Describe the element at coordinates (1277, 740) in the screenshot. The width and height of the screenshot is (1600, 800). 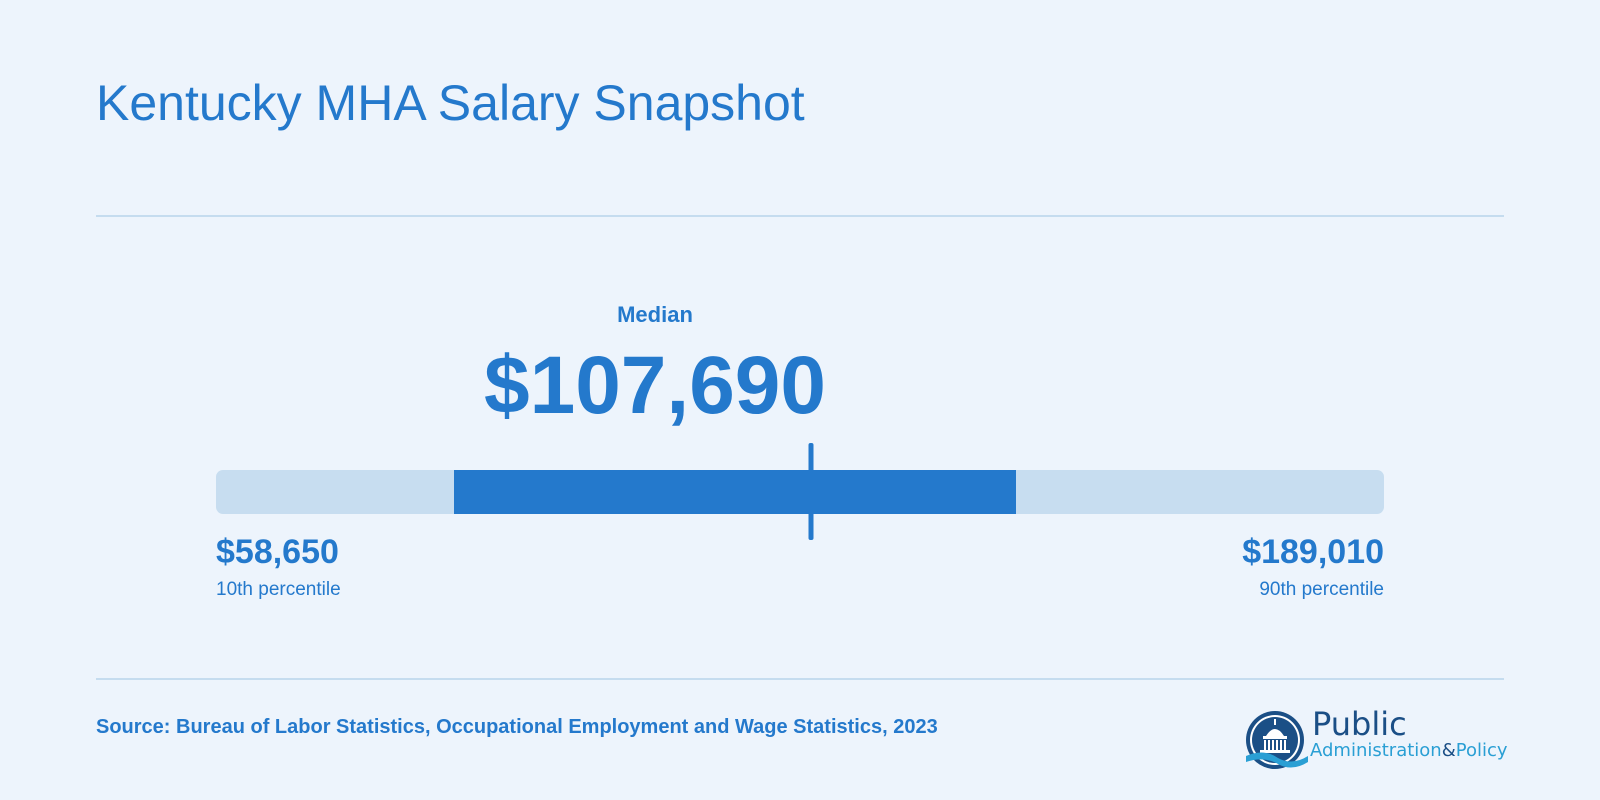
I see `capitol-dome-icon` at that location.